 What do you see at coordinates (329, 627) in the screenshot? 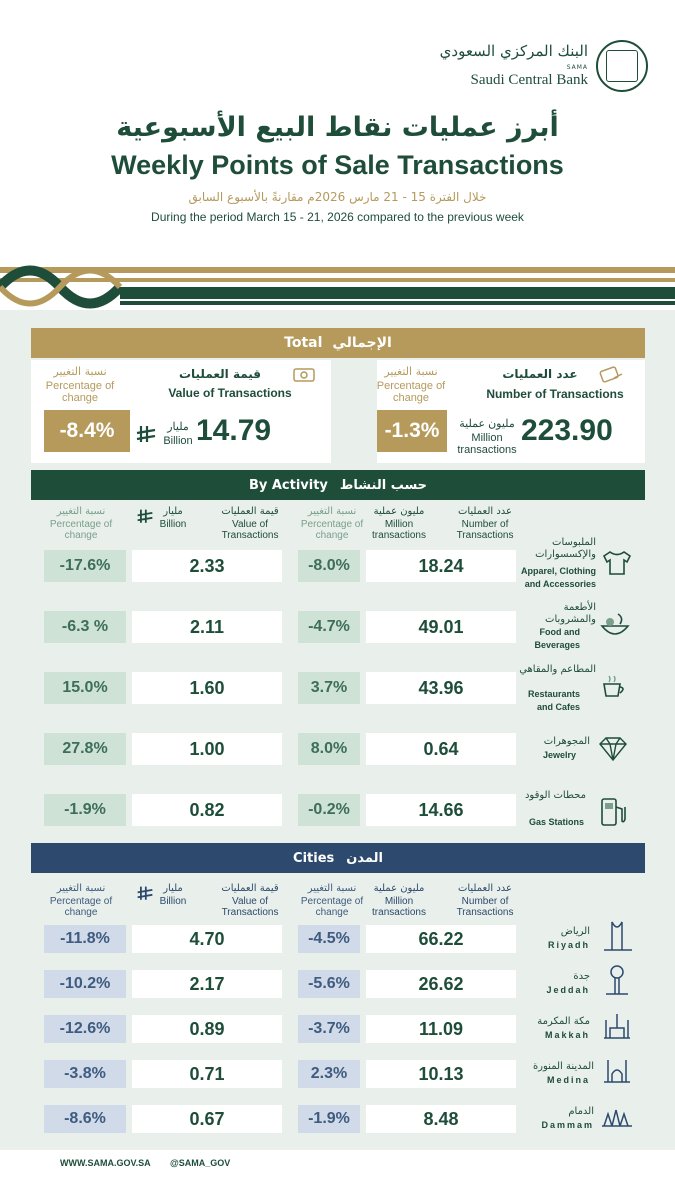
I see `activity-row-count-pct: -4.7%` at bounding box center [329, 627].